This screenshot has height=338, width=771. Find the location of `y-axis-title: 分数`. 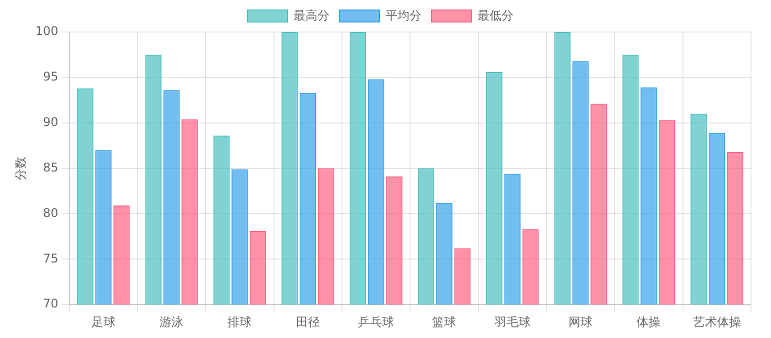

y-axis-title: 分数 is located at coordinates (20, 168).